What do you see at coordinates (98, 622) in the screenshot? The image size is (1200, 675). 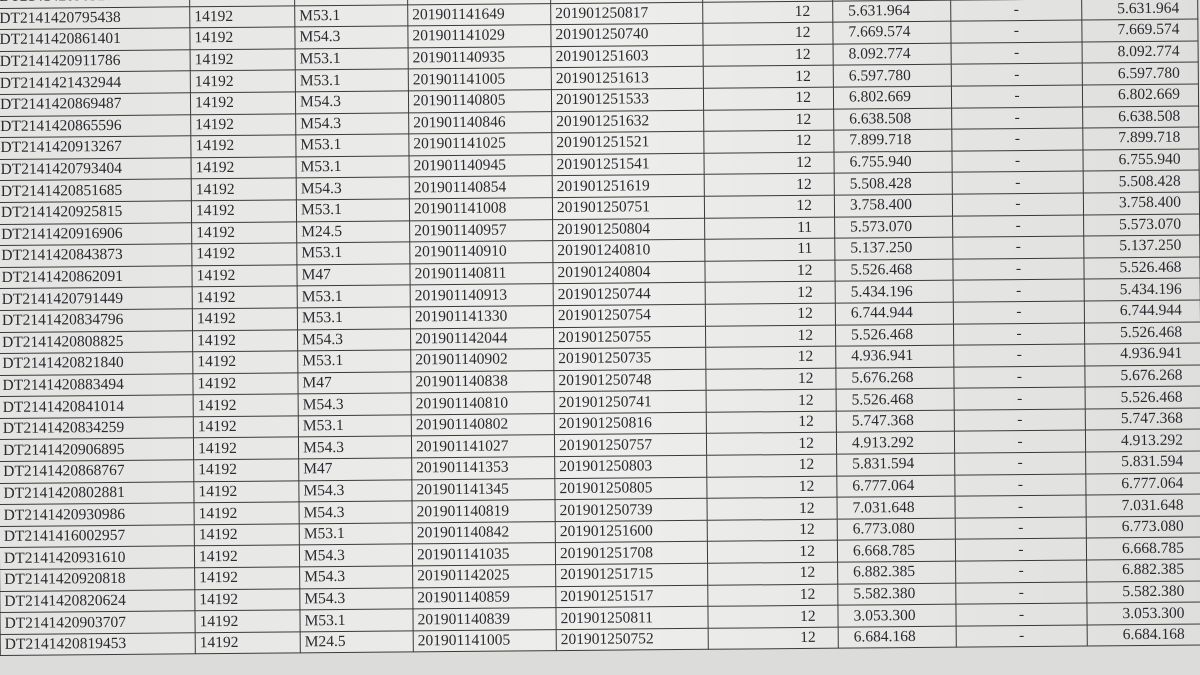 I see `record-id-cell: DT2141420903707` at bounding box center [98, 622].